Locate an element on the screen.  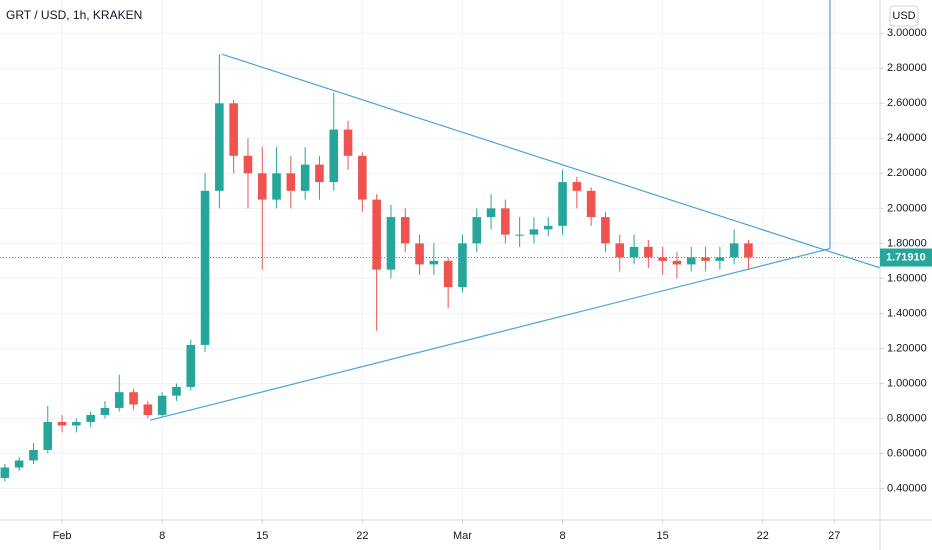
y-tick-label: 1.00000 is located at coordinates (907, 383).